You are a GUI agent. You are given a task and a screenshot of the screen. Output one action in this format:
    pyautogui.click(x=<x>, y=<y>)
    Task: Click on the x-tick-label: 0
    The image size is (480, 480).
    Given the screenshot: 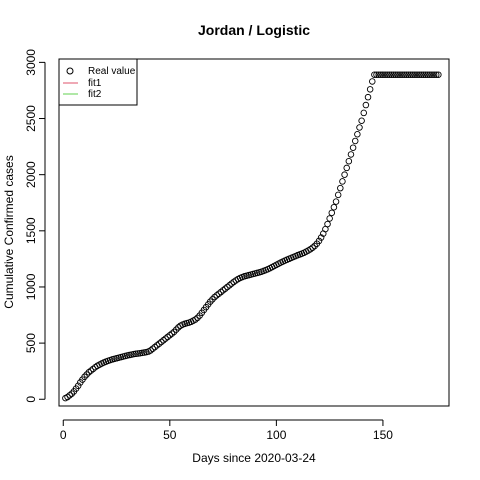 What is the action you would take?
    pyautogui.click(x=63, y=435)
    